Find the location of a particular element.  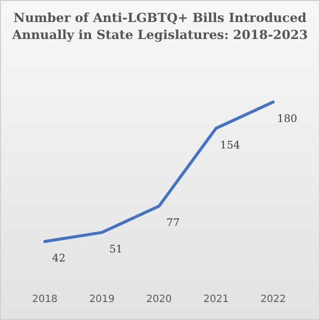

data-label: 51 is located at coordinates (116, 249).